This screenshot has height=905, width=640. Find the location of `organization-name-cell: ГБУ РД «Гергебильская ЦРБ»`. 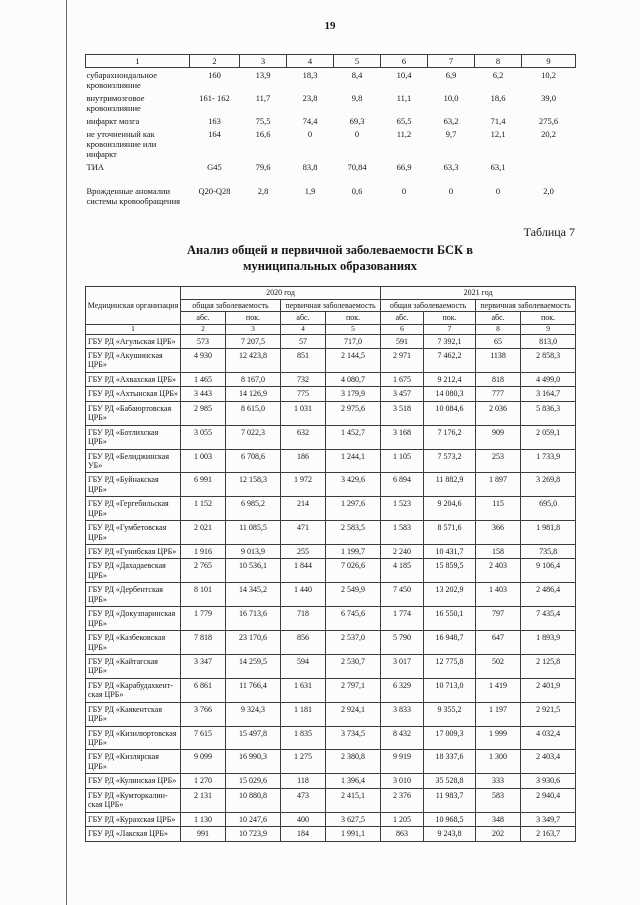

organization-name-cell: ГБУ РД «Гергебильская ЦРБ» is located at coordinates (133, 509).